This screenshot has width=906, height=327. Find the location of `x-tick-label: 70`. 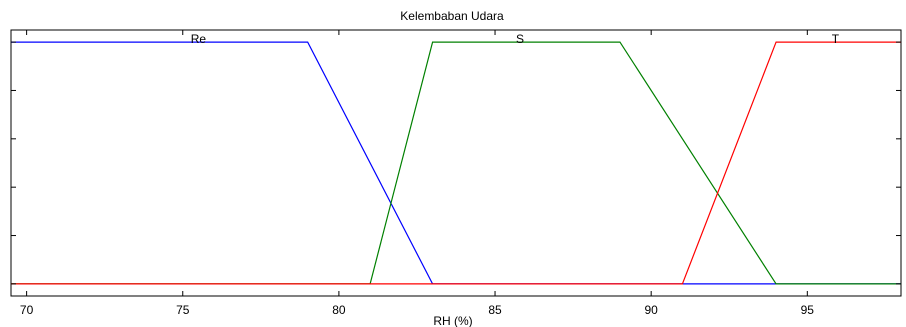

x-tick-label: 70 is located at coordinates (27, 310).